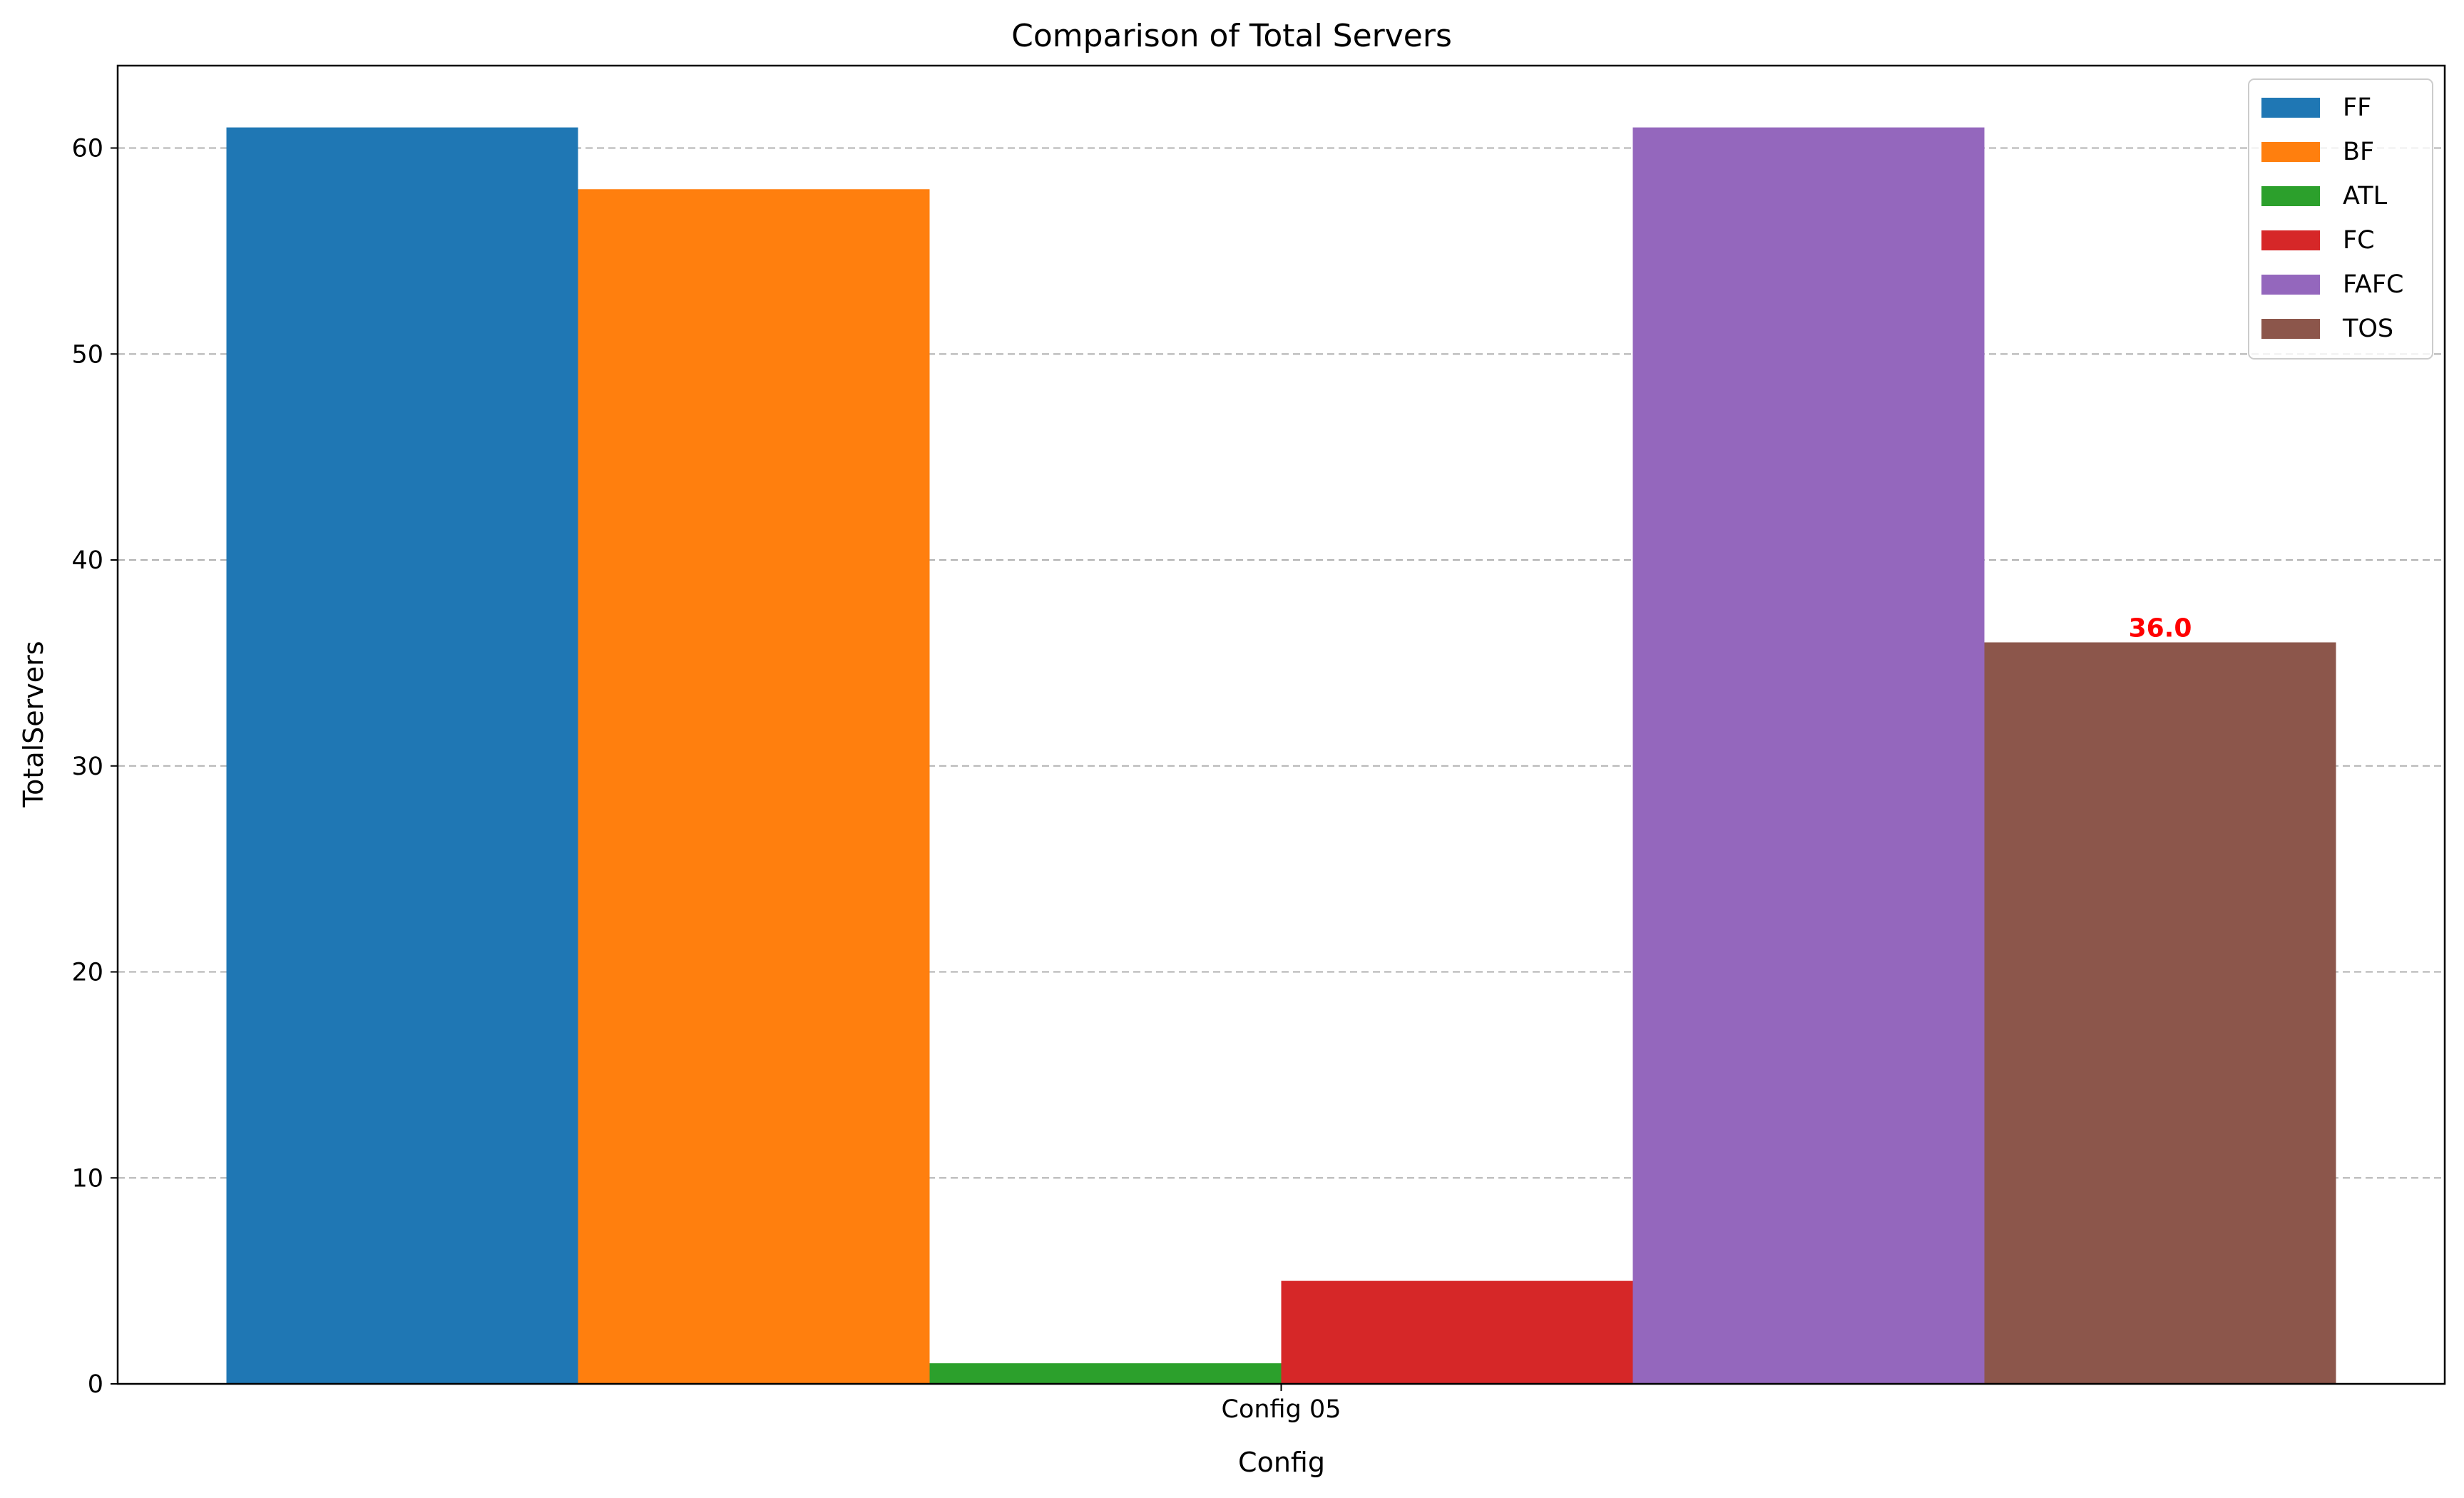 This screenshot has width=2464, height=1498. What do you see at coordinates (87, 149) in the screenshot?
I see `y-tick-label: 60` at bounding box center [87, 149].